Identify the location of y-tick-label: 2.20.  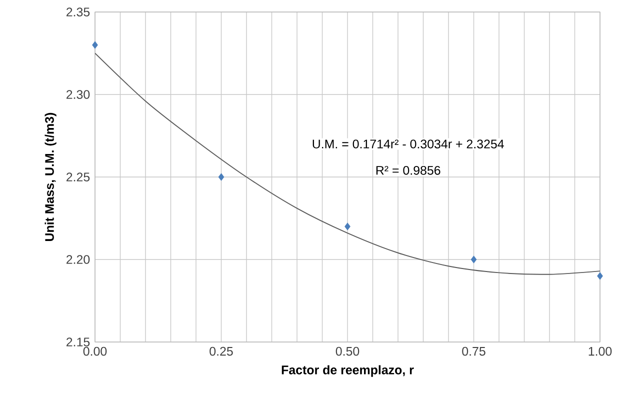
(78, 259).